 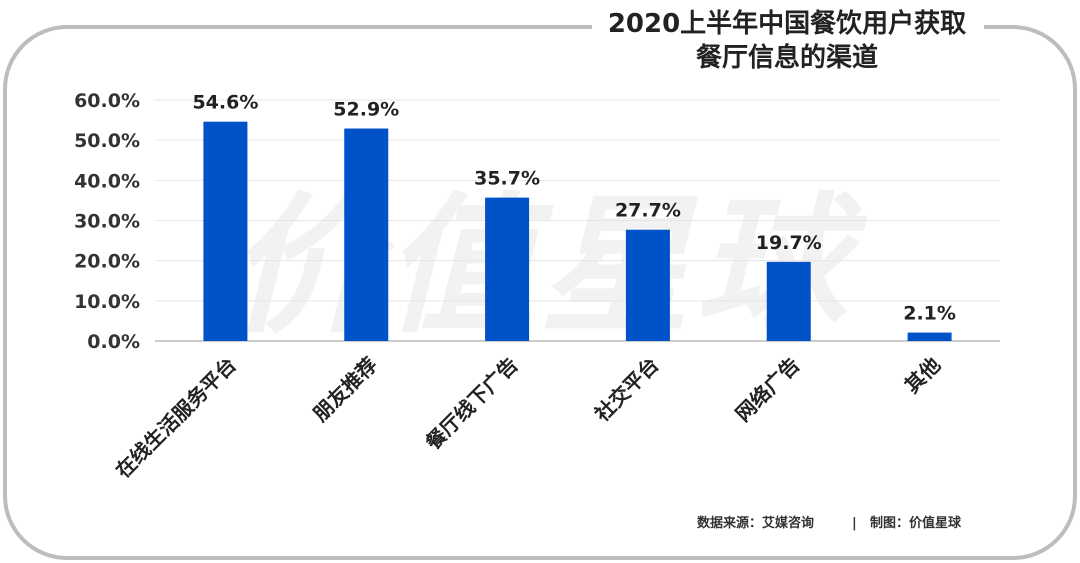 What do you see at coordinates (929, 314) in the screenshot?
I see `value-label: 2.1%` at bounding box center [929, 314].